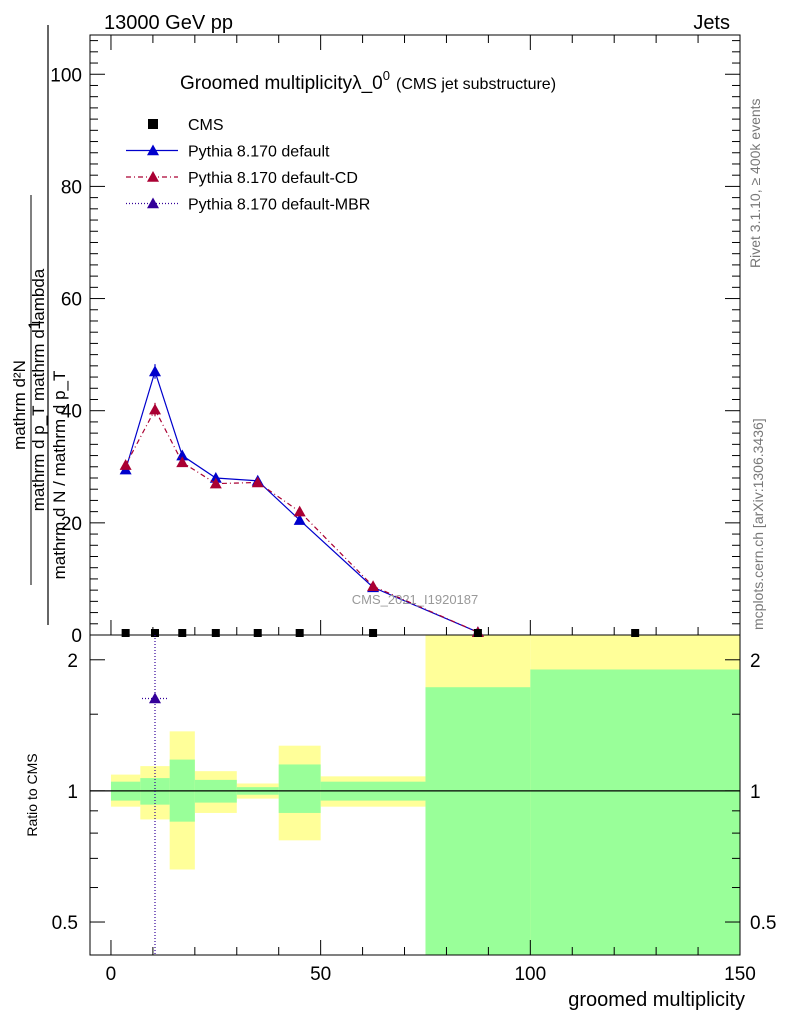  Describe the element at coordinates (711, 23) in the screenshot. I see `header-right: Jets` at that location.